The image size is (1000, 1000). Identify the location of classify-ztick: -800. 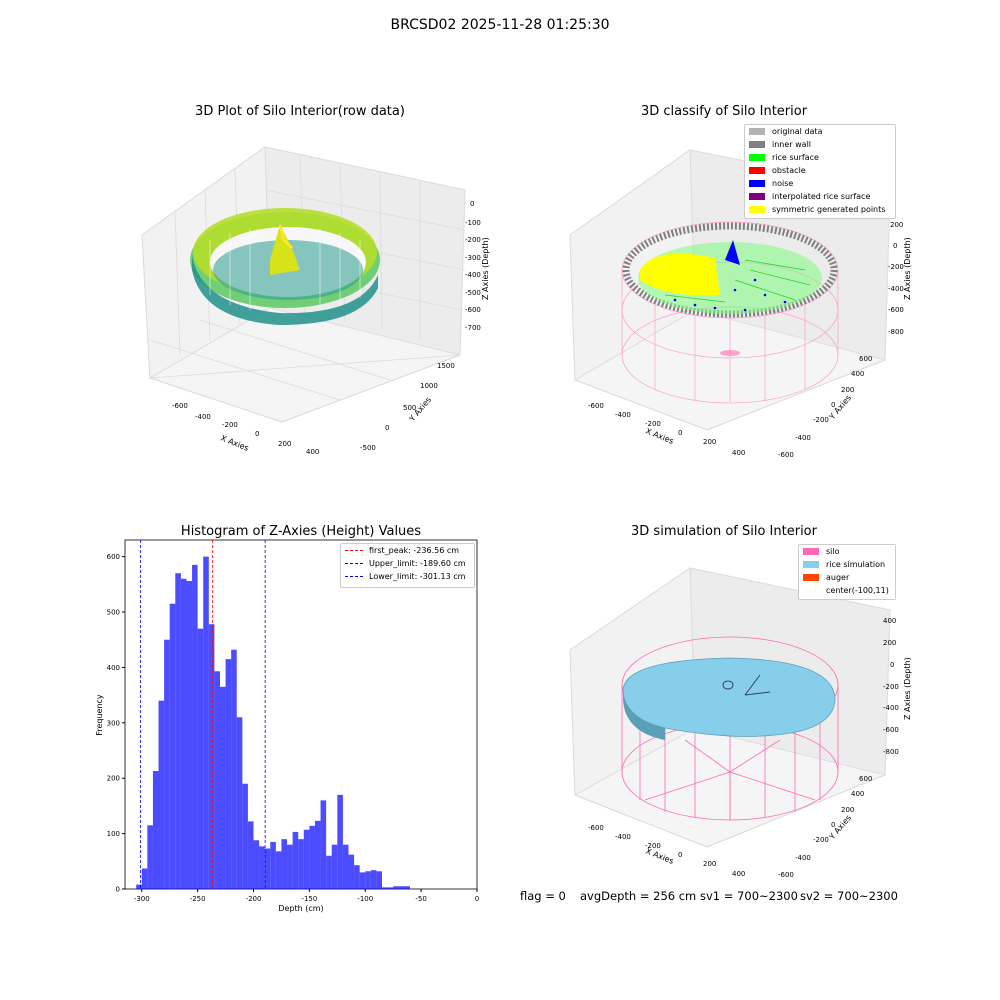
(896, 332).